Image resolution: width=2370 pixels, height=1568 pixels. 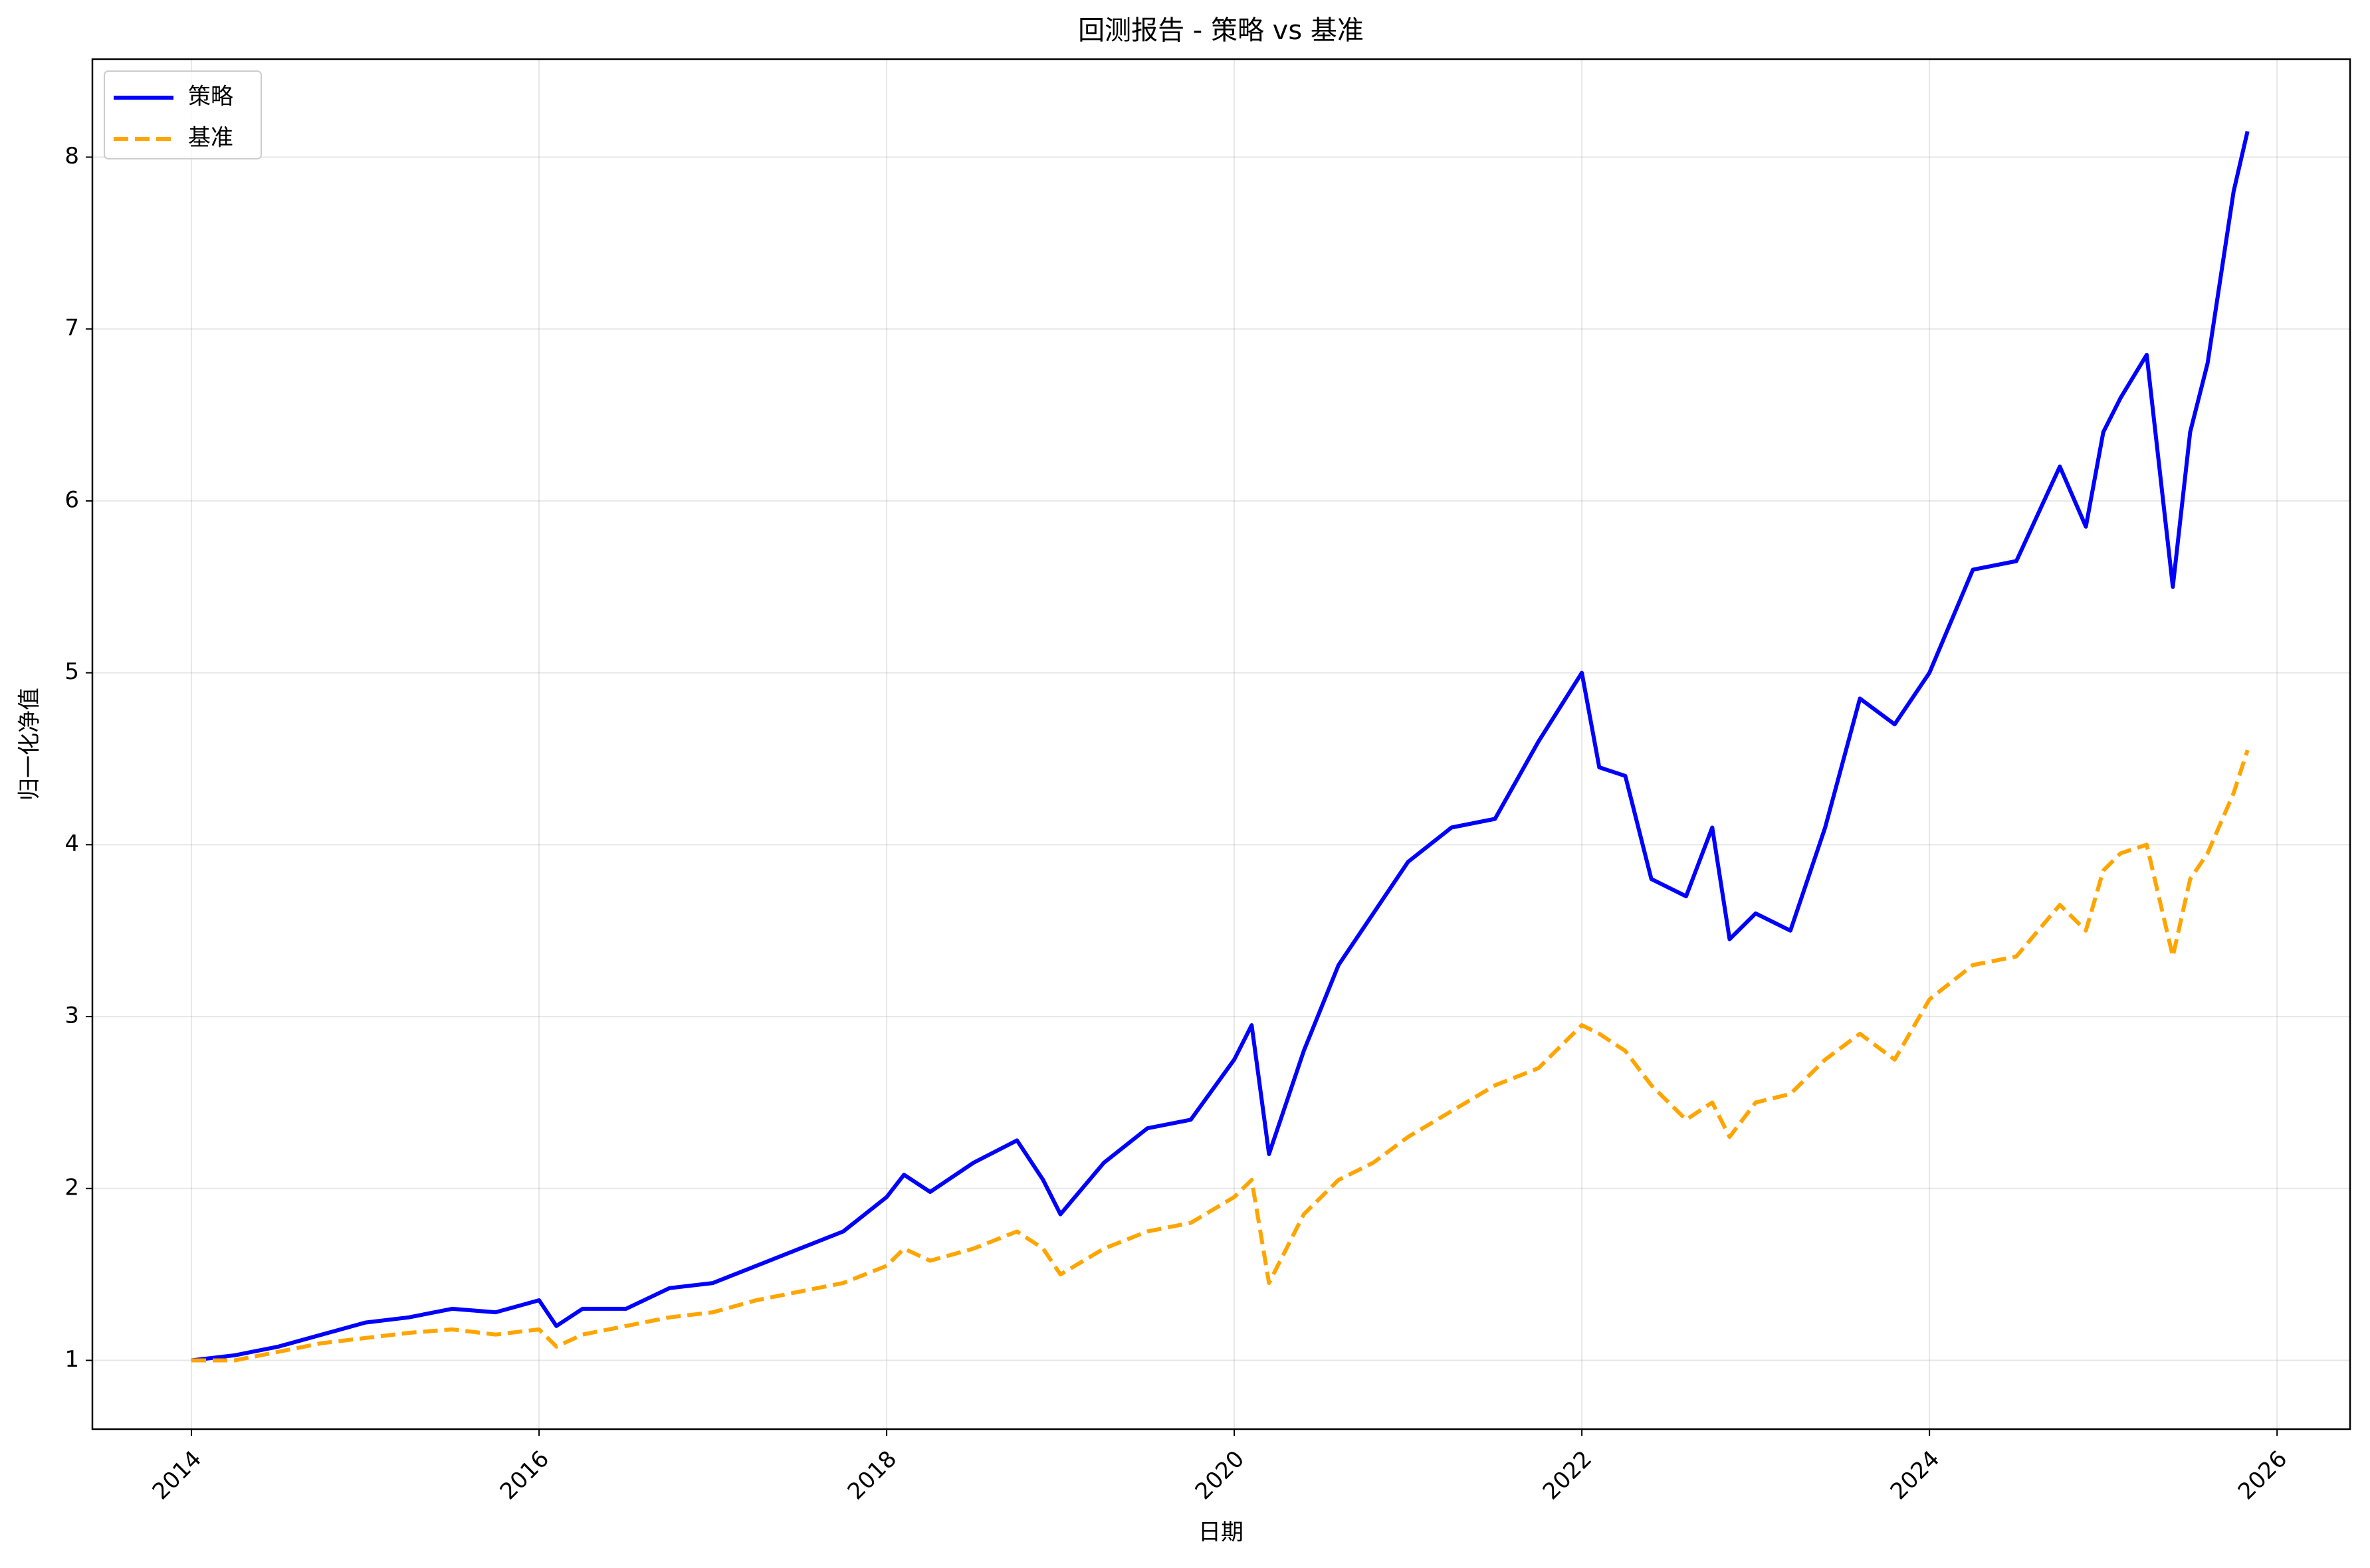 I want to click on legend-label: 策略, so click(x=211, y=97).